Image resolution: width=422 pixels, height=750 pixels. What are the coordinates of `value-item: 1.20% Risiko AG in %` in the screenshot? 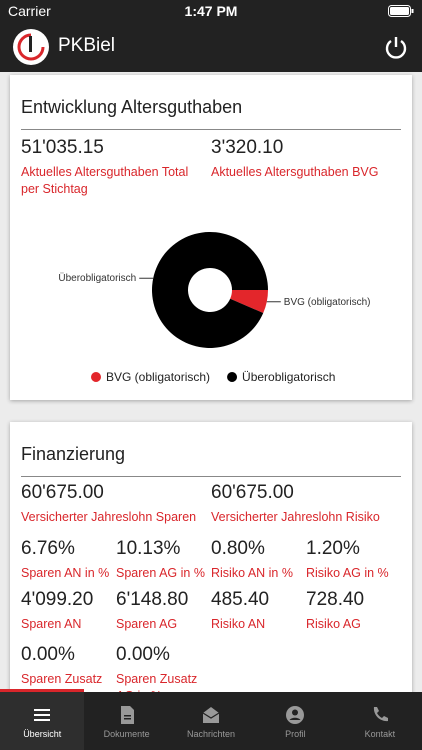 It's located at (353, 560).